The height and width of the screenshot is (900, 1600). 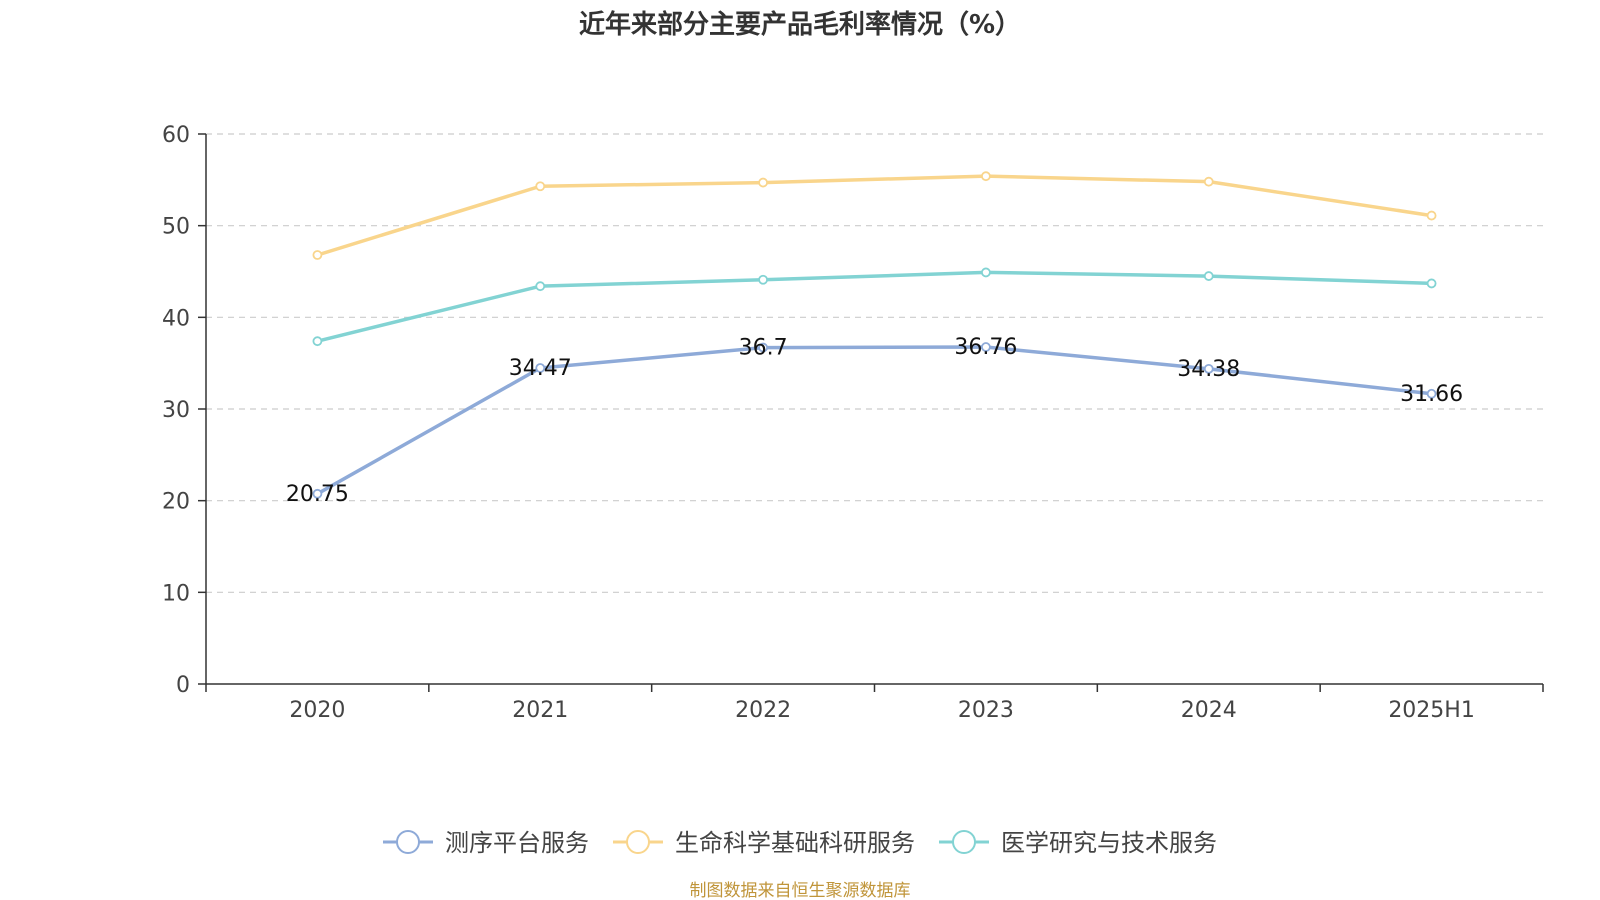 I want to click on source-note: 制图数据来自恒生聚源数据库, so click(x=800, y=890).